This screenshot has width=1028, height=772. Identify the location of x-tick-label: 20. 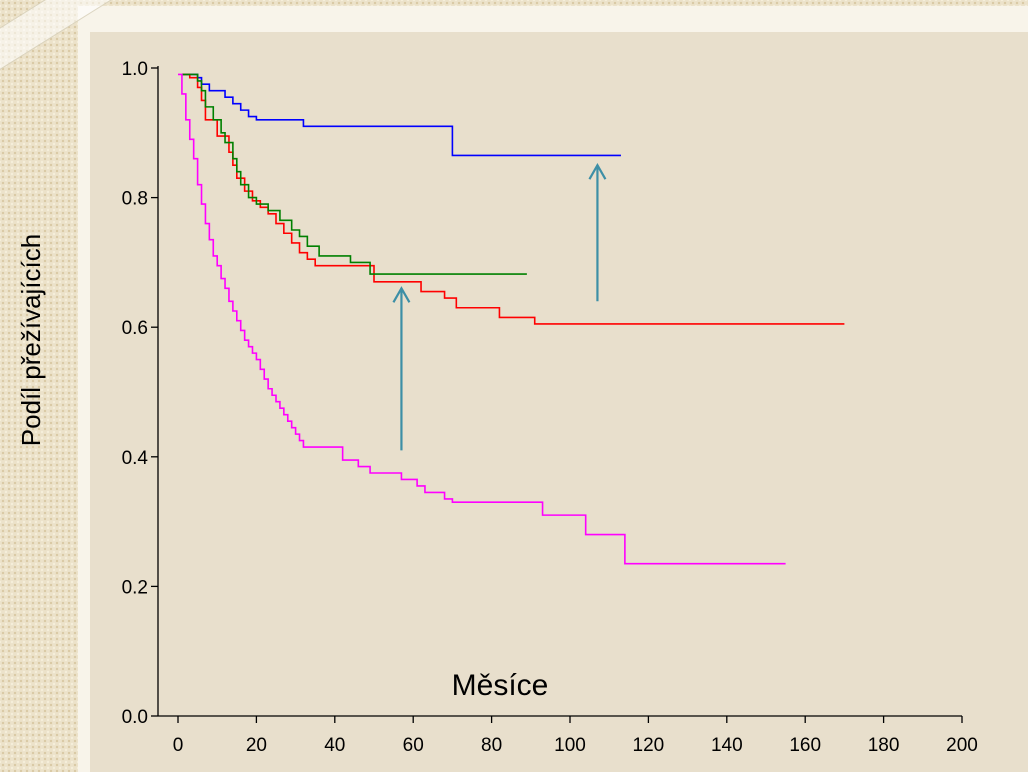
(256, 745).